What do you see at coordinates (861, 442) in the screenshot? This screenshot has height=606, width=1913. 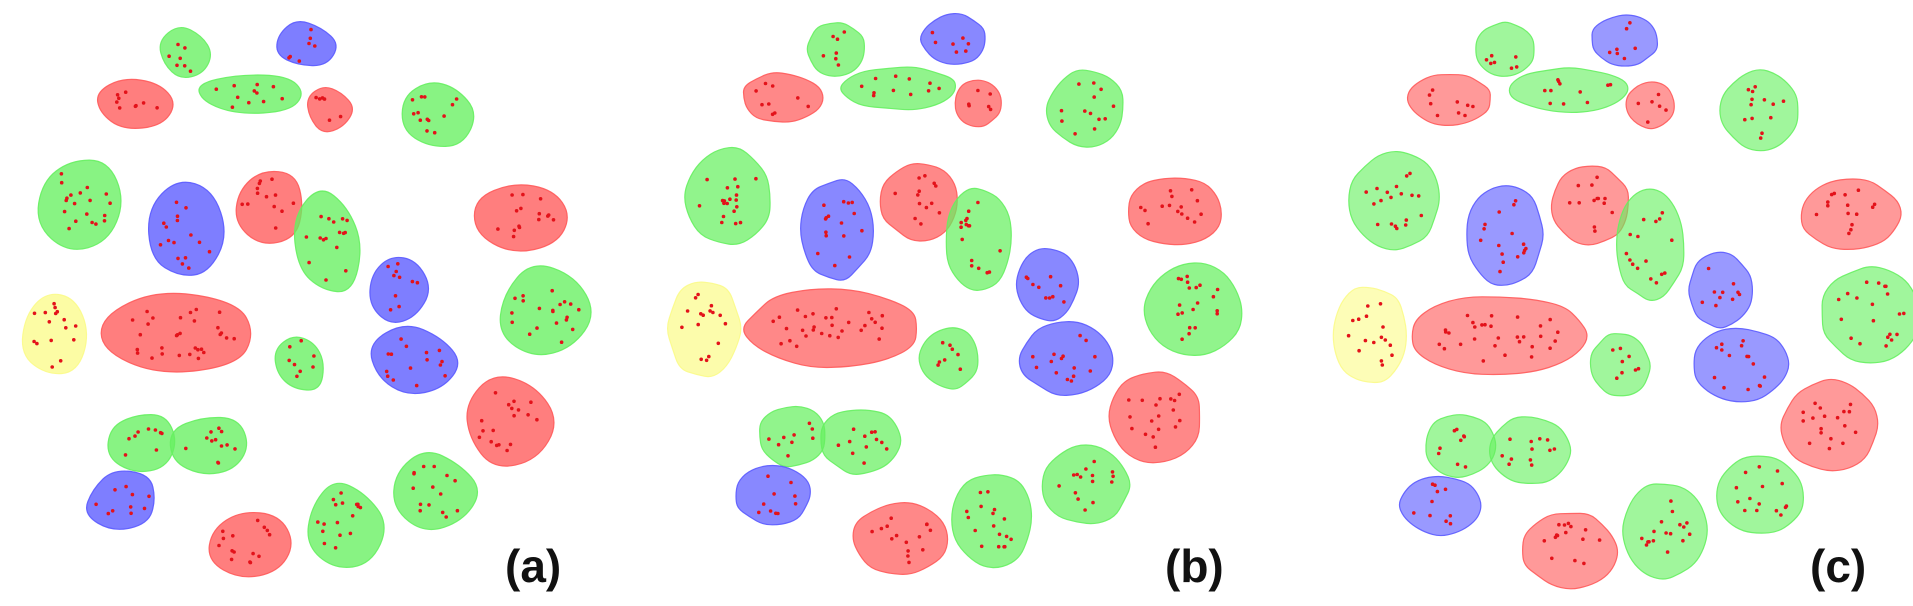 I see `panel-b-cluster-17-green` at bounding box center [861, 442].